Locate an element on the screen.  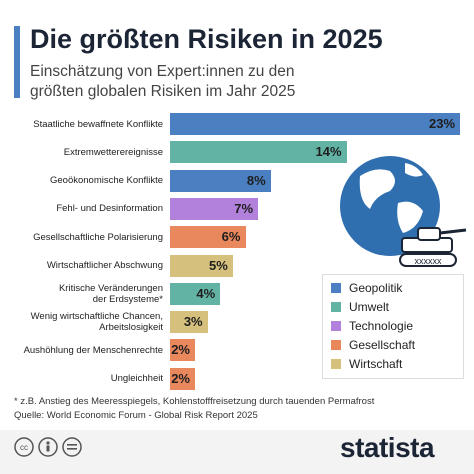
svg-text: cc is located at coordinates (24, 447).